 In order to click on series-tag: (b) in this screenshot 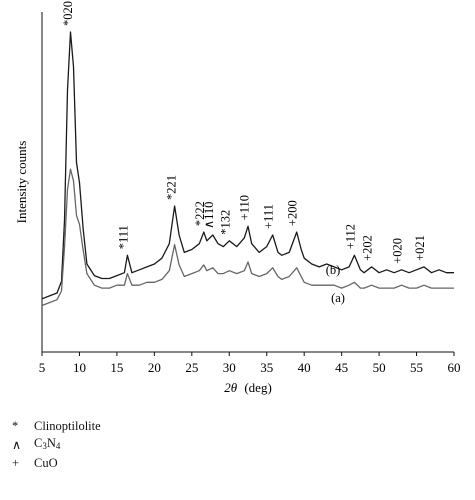, I will do `click(333, 270)`.